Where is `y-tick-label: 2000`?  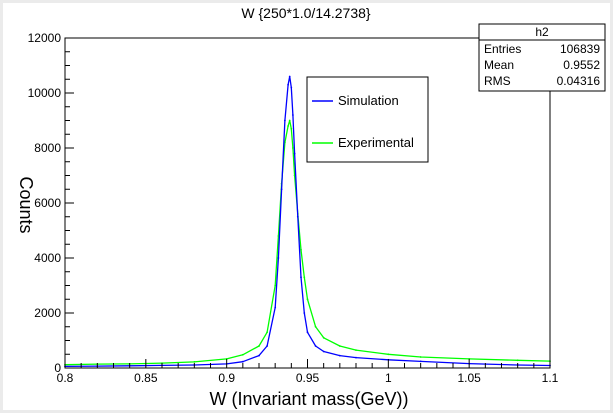 y-tick-label: 2000 is located at coordinates (47, 313).